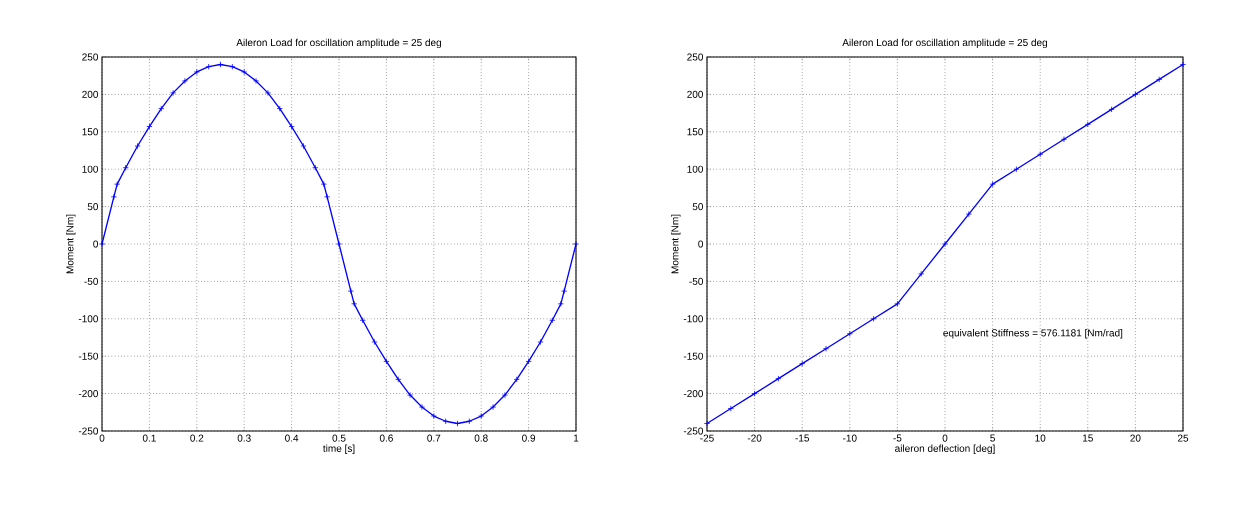 Image resolution: width=1240 pixels, height=509 pixels. I want to click on x-axis-title: time [s], so click(339, 449).